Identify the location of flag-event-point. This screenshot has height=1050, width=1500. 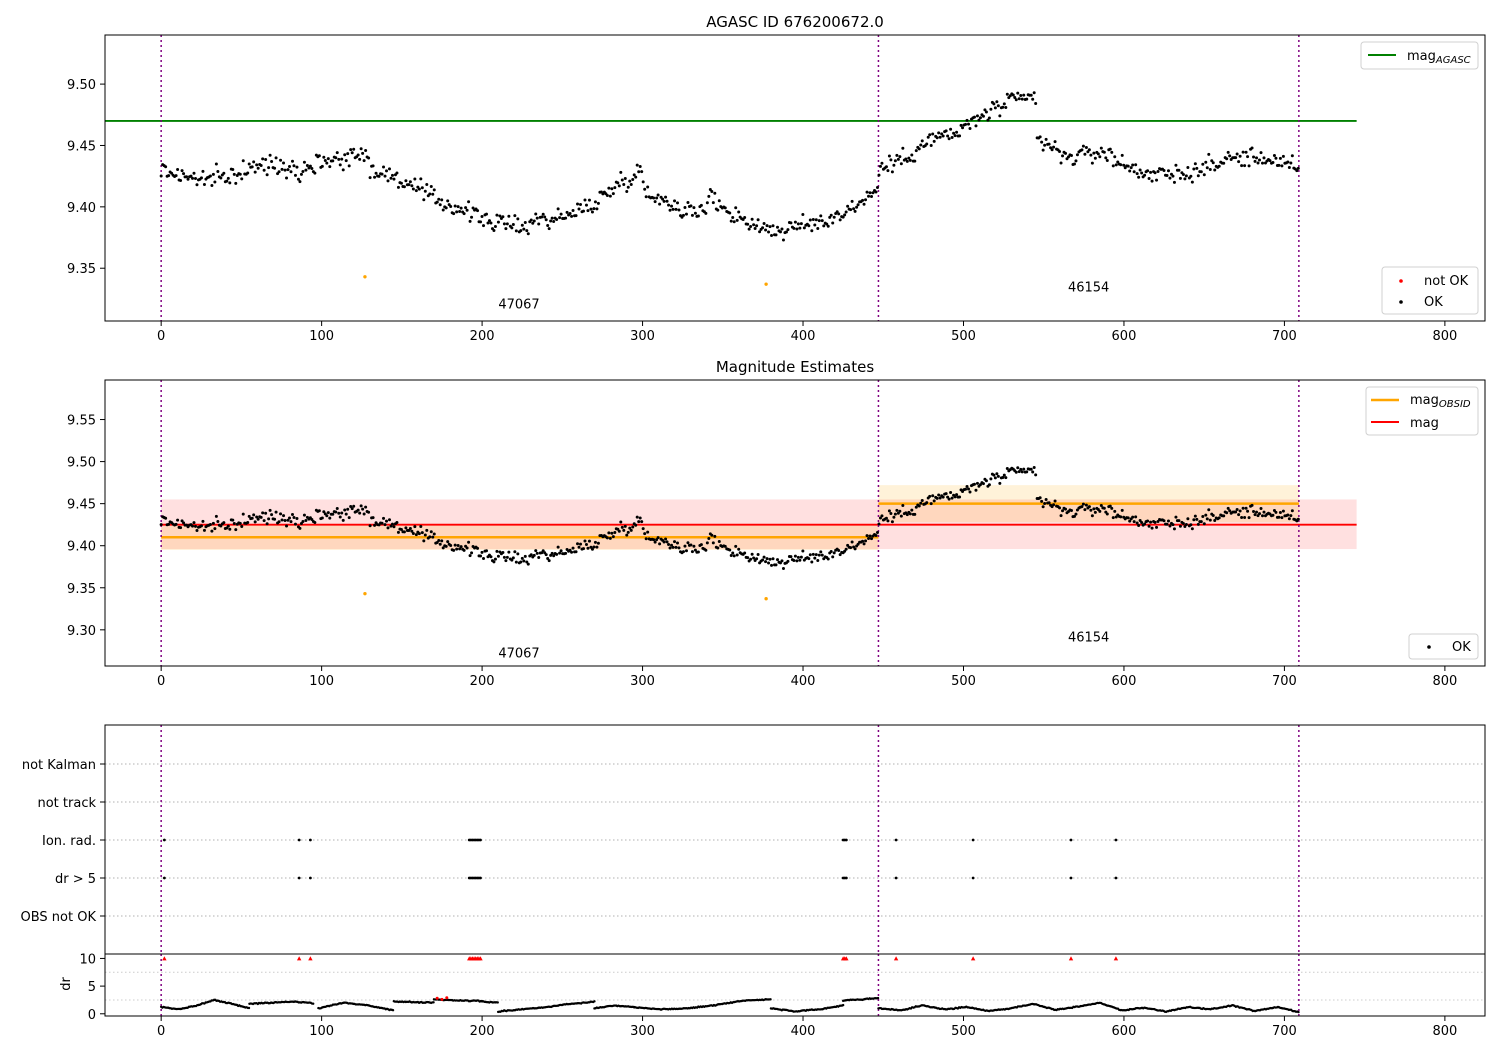
(896, 840).